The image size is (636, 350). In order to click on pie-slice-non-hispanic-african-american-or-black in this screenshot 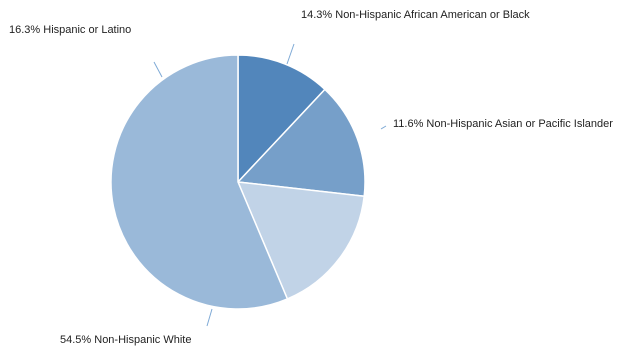, I will do `click(301, 142)`.